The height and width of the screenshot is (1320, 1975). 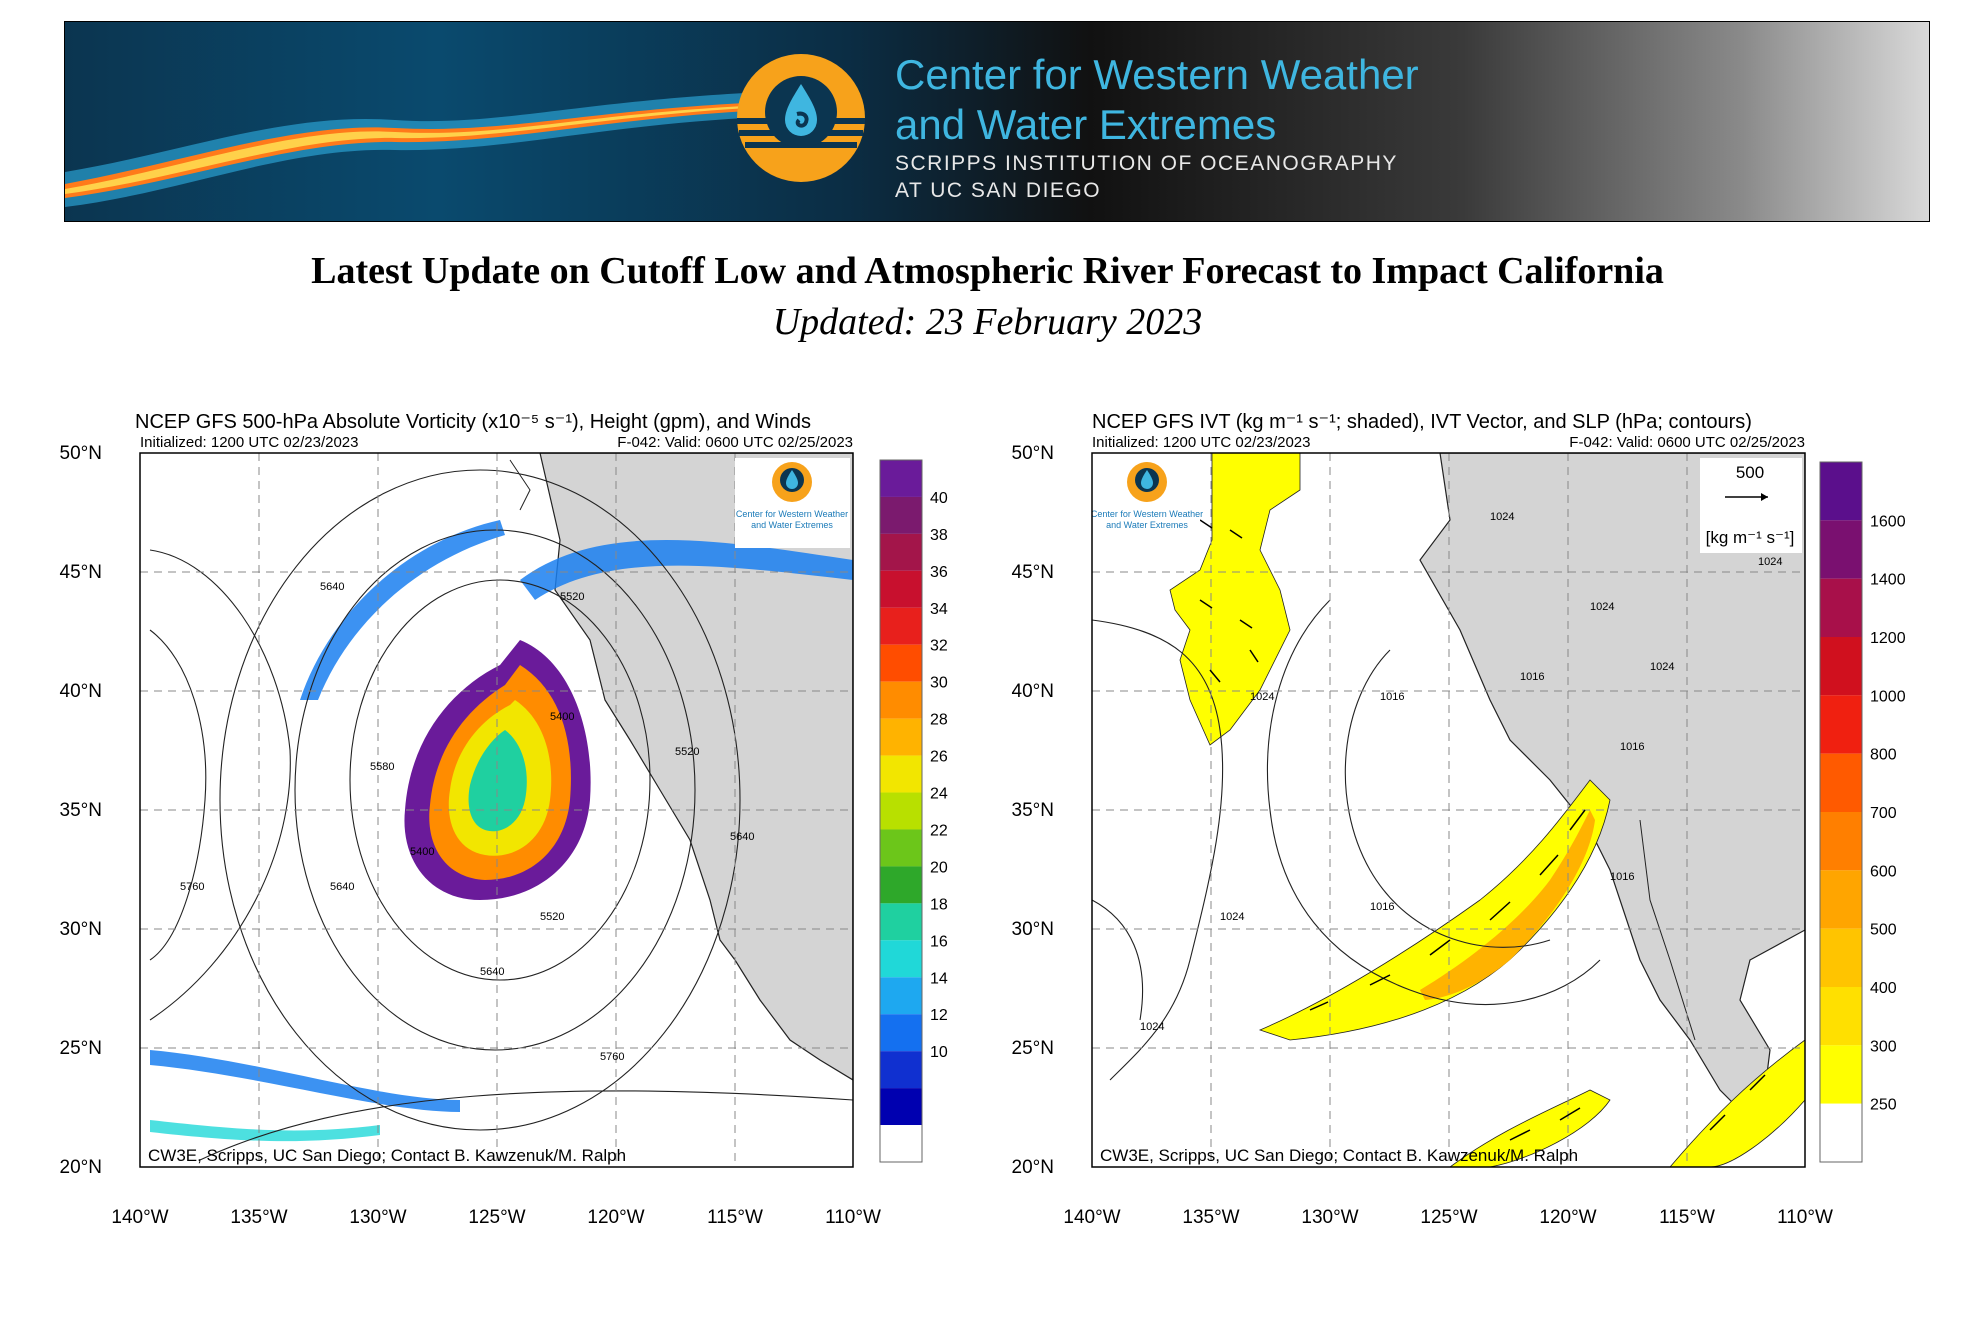 What do you see at coordinates (1750, 537) in the screenshot?
I see `vector-reference-unit: [kg m⁻¹ s⁻¹]` at bounding box center [1750, 537].